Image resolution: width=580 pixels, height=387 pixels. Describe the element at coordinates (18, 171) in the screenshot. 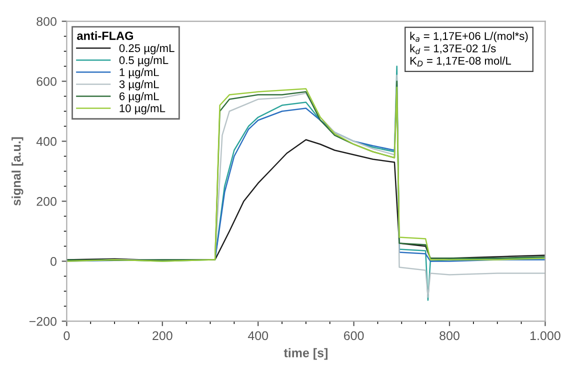

I see `y-axis-title: signal [a.u.]` at that location.